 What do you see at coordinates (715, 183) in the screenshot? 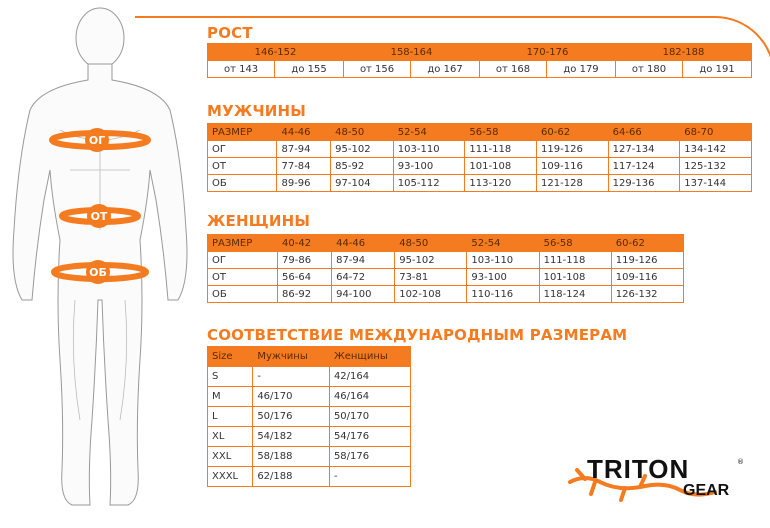
I see `table-cell: 137-144` at bounding box center [715, 183].